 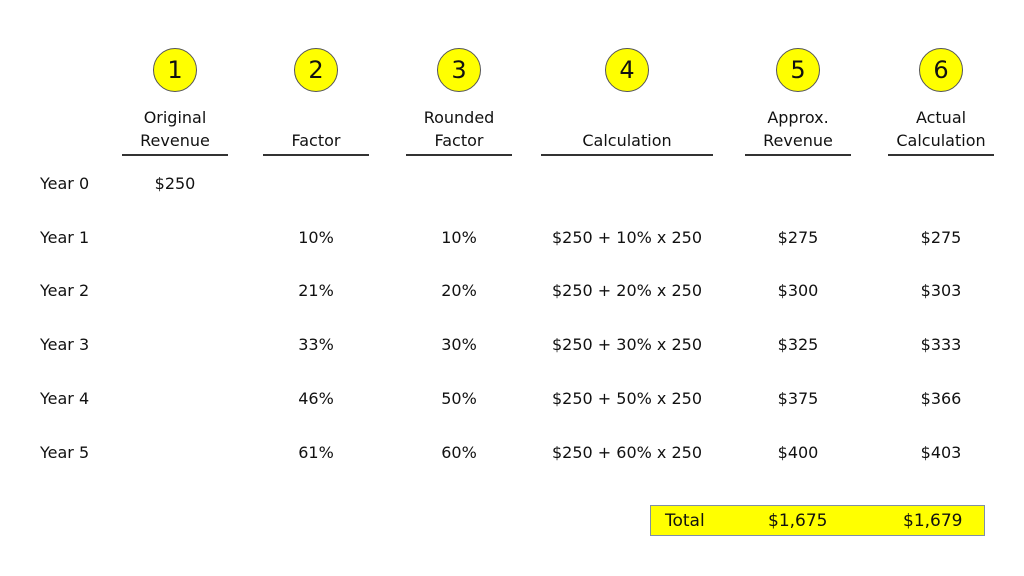 I want to click on table-cell: $250 + 10% x 250, so click(x=627, y=237).